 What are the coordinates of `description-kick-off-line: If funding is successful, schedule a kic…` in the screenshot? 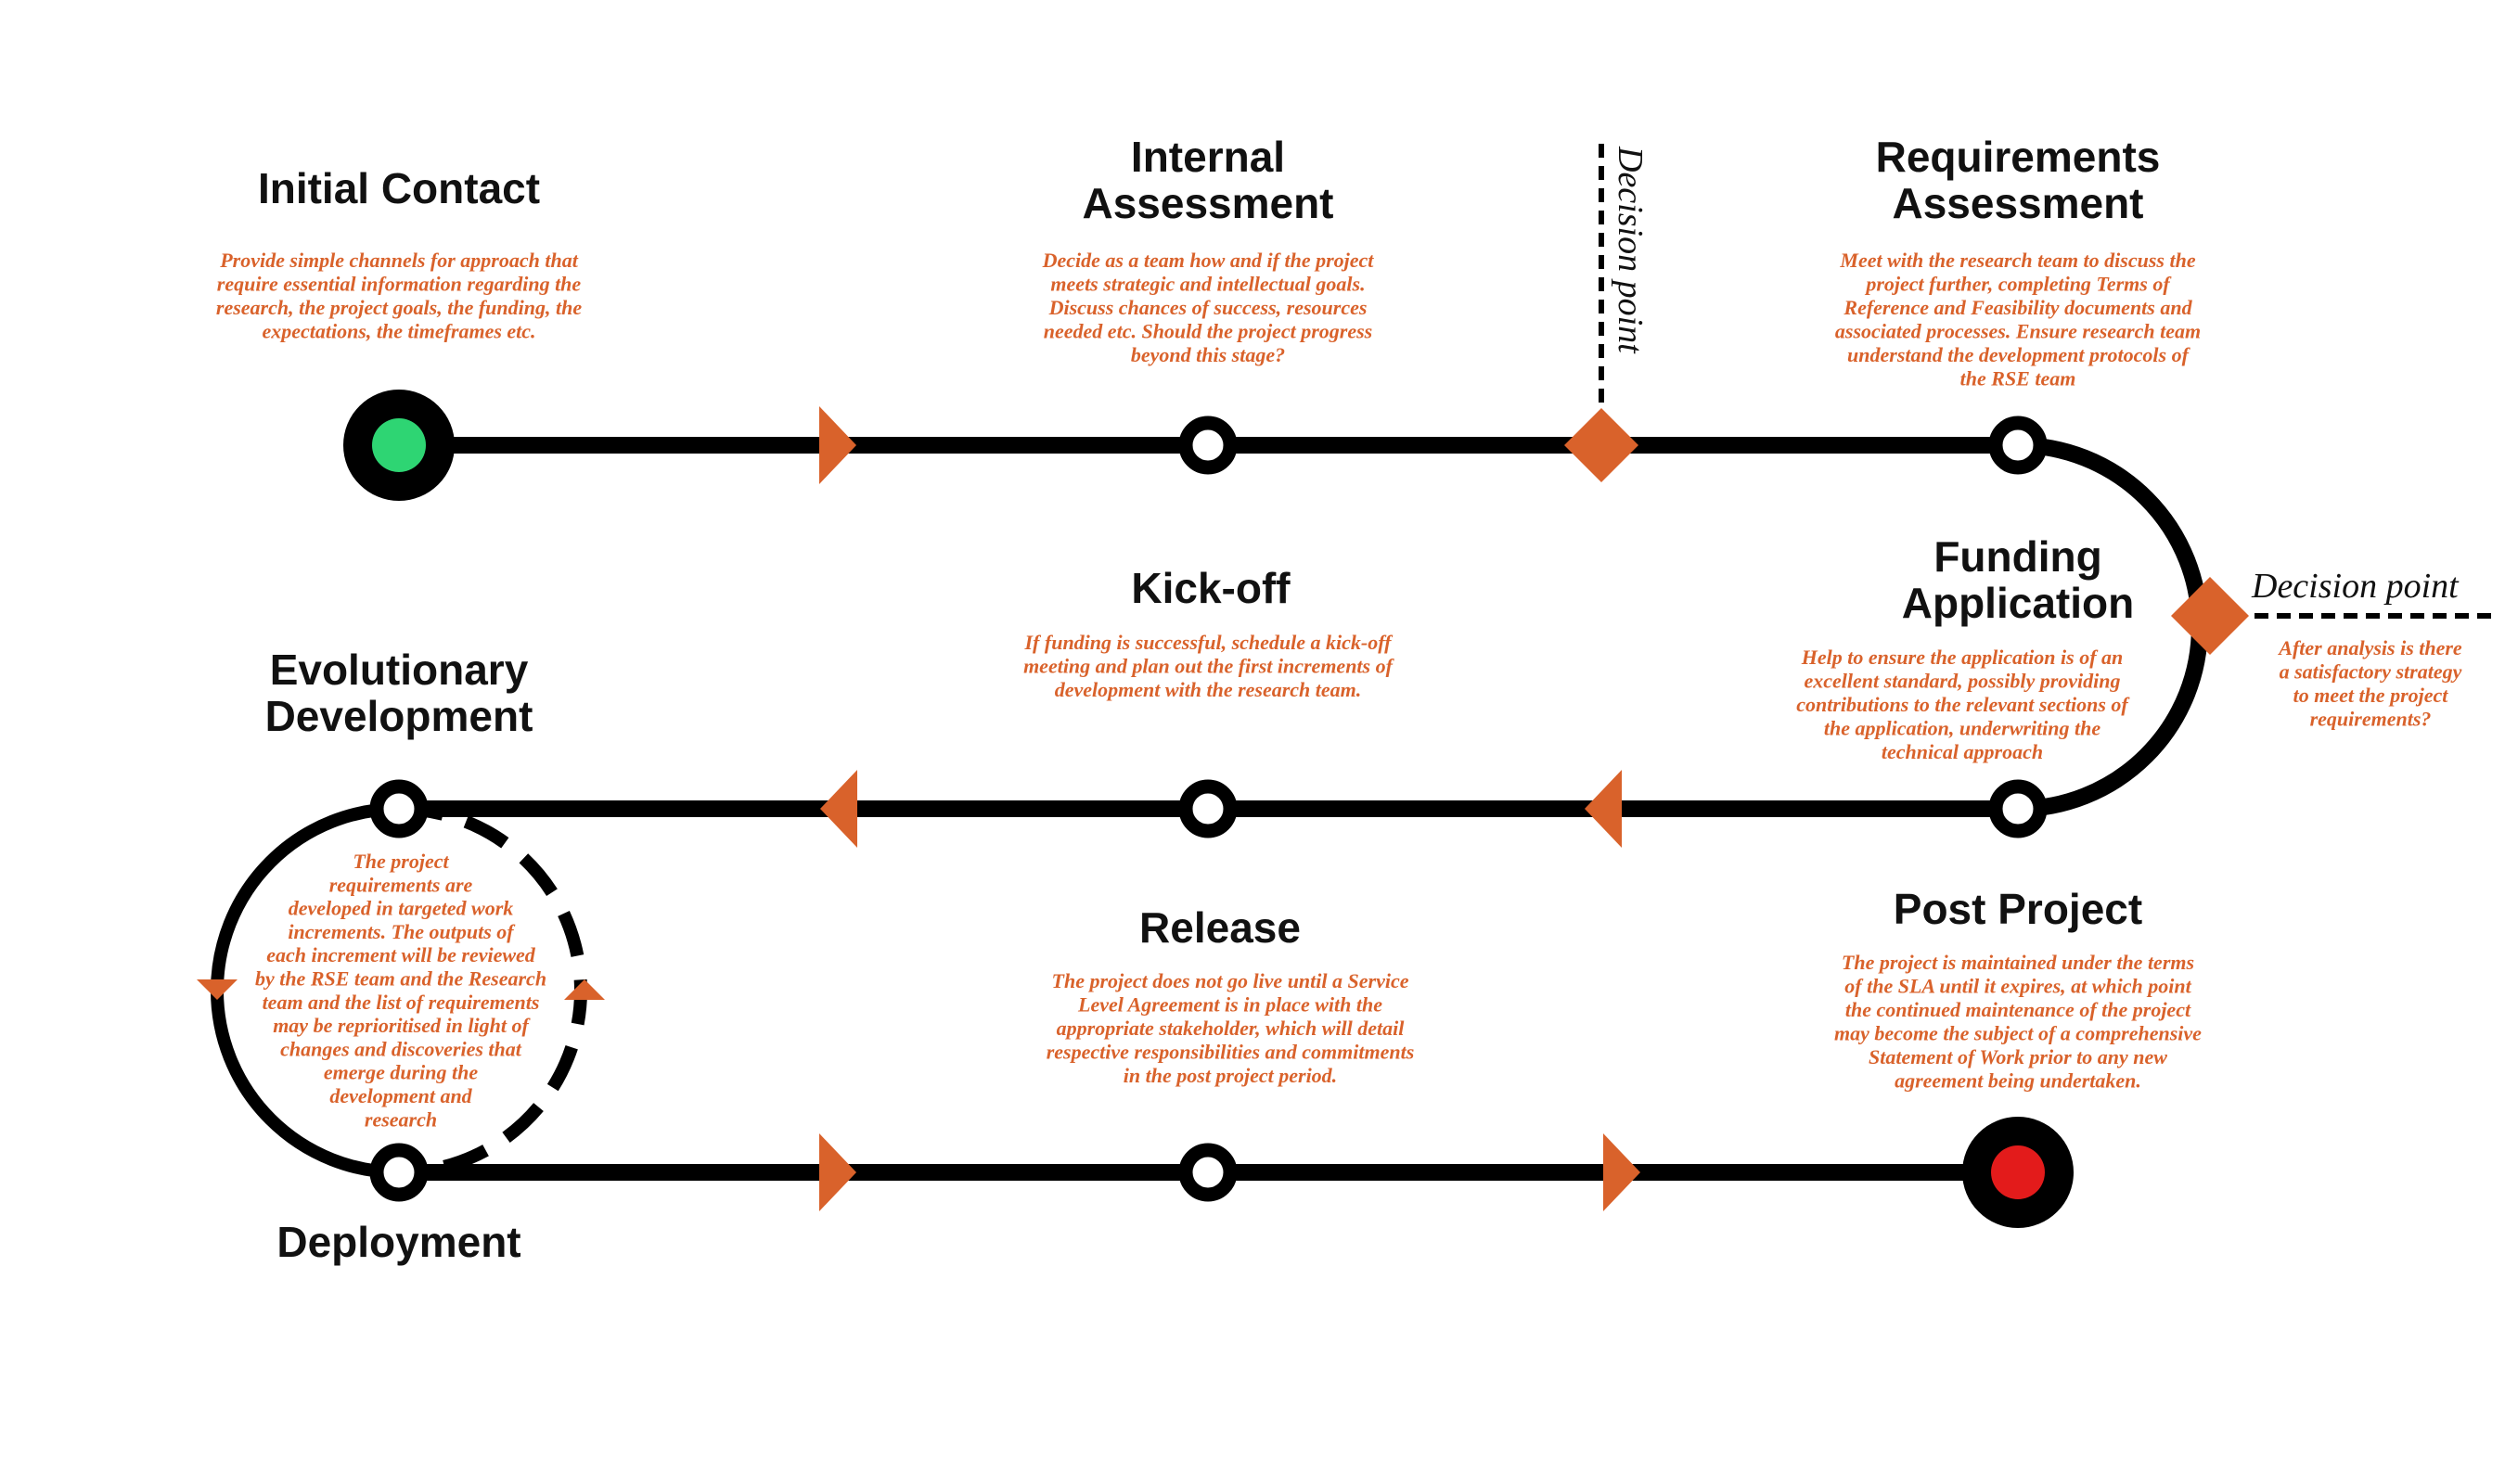 It's located at (1209, 642).